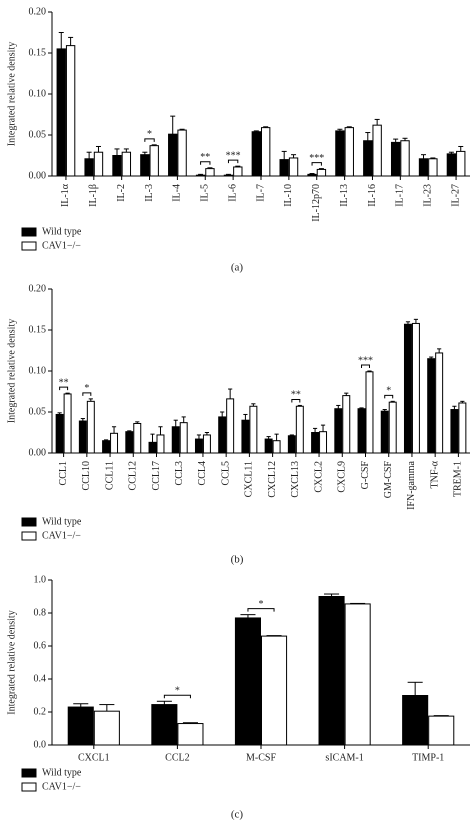 Image resolution: width=474 pixels, height=830 pixels. Describe the element at coordinates (237, 815) in the screenshot. I see `panel-caption: (c)` at that location.